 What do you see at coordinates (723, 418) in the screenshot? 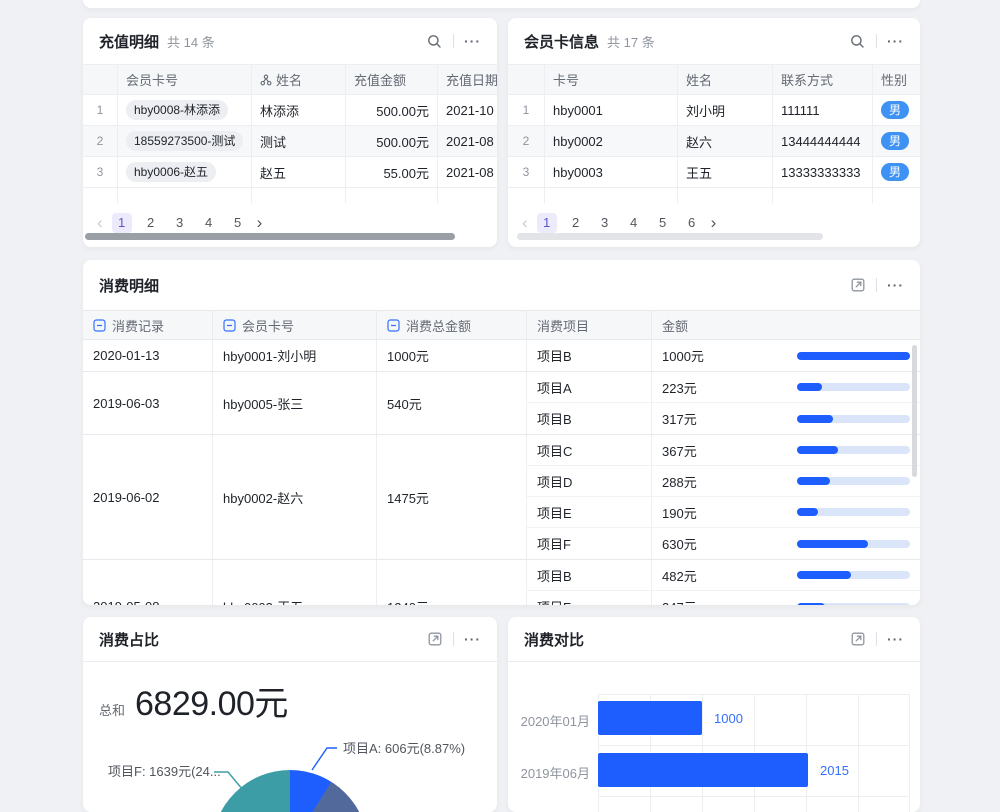
I see `consumption-item-row: 项目B 317元` at bounding box center [723, 418].